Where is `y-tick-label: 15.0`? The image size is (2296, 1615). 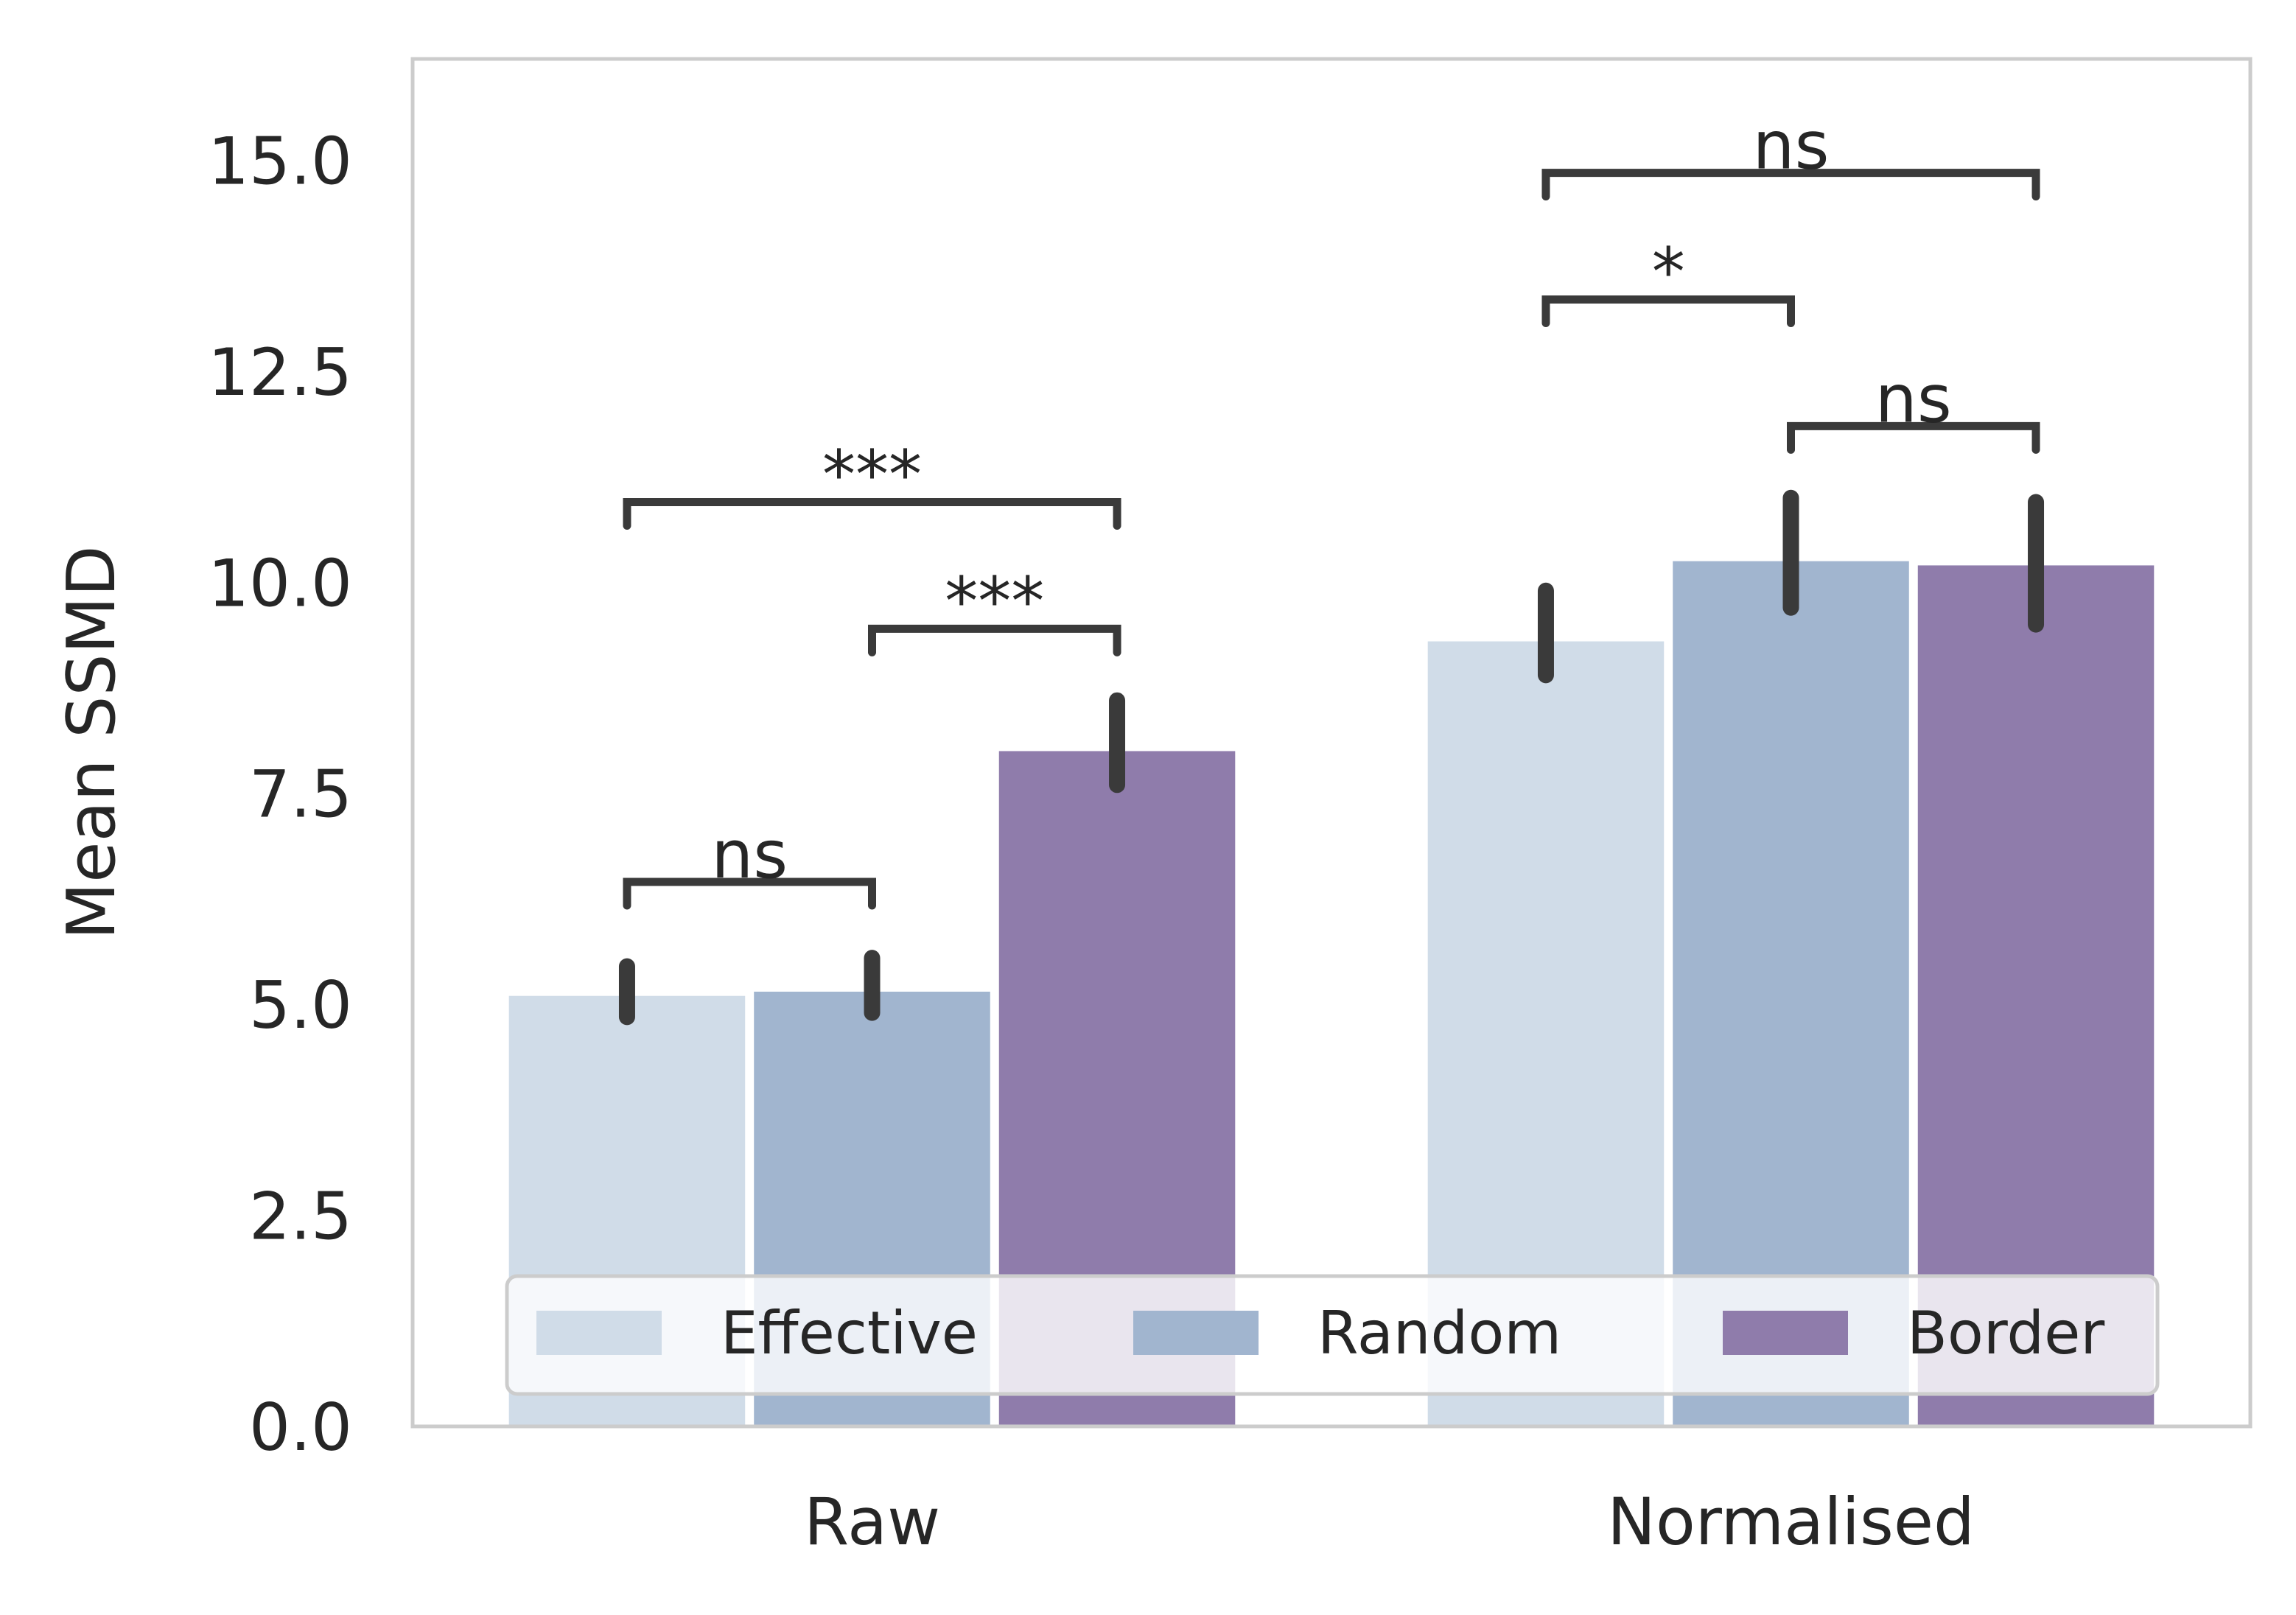
y-tick-label: 15.0 is located at coordinates (280, 161).